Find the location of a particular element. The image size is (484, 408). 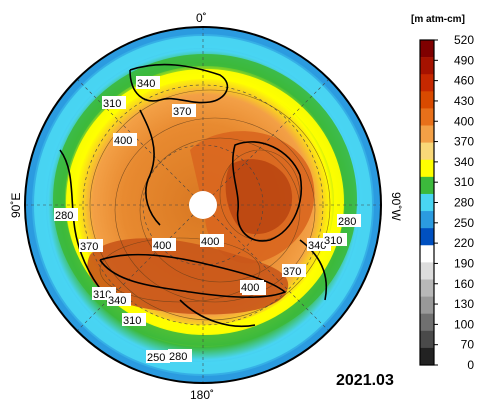

colorbar-tick-label: 310 is located at coordinates (464, 182).